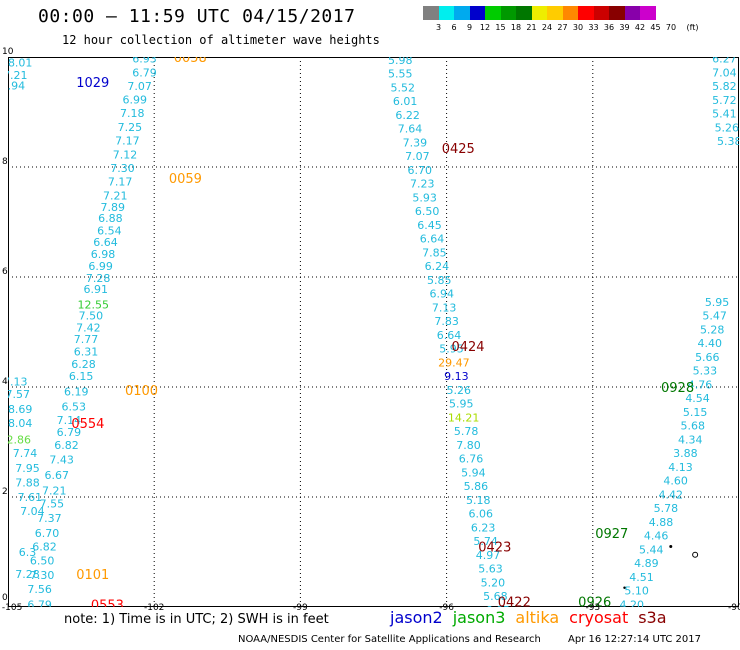  I want to click on wave-height-label: 6.27, so click(724, 61).